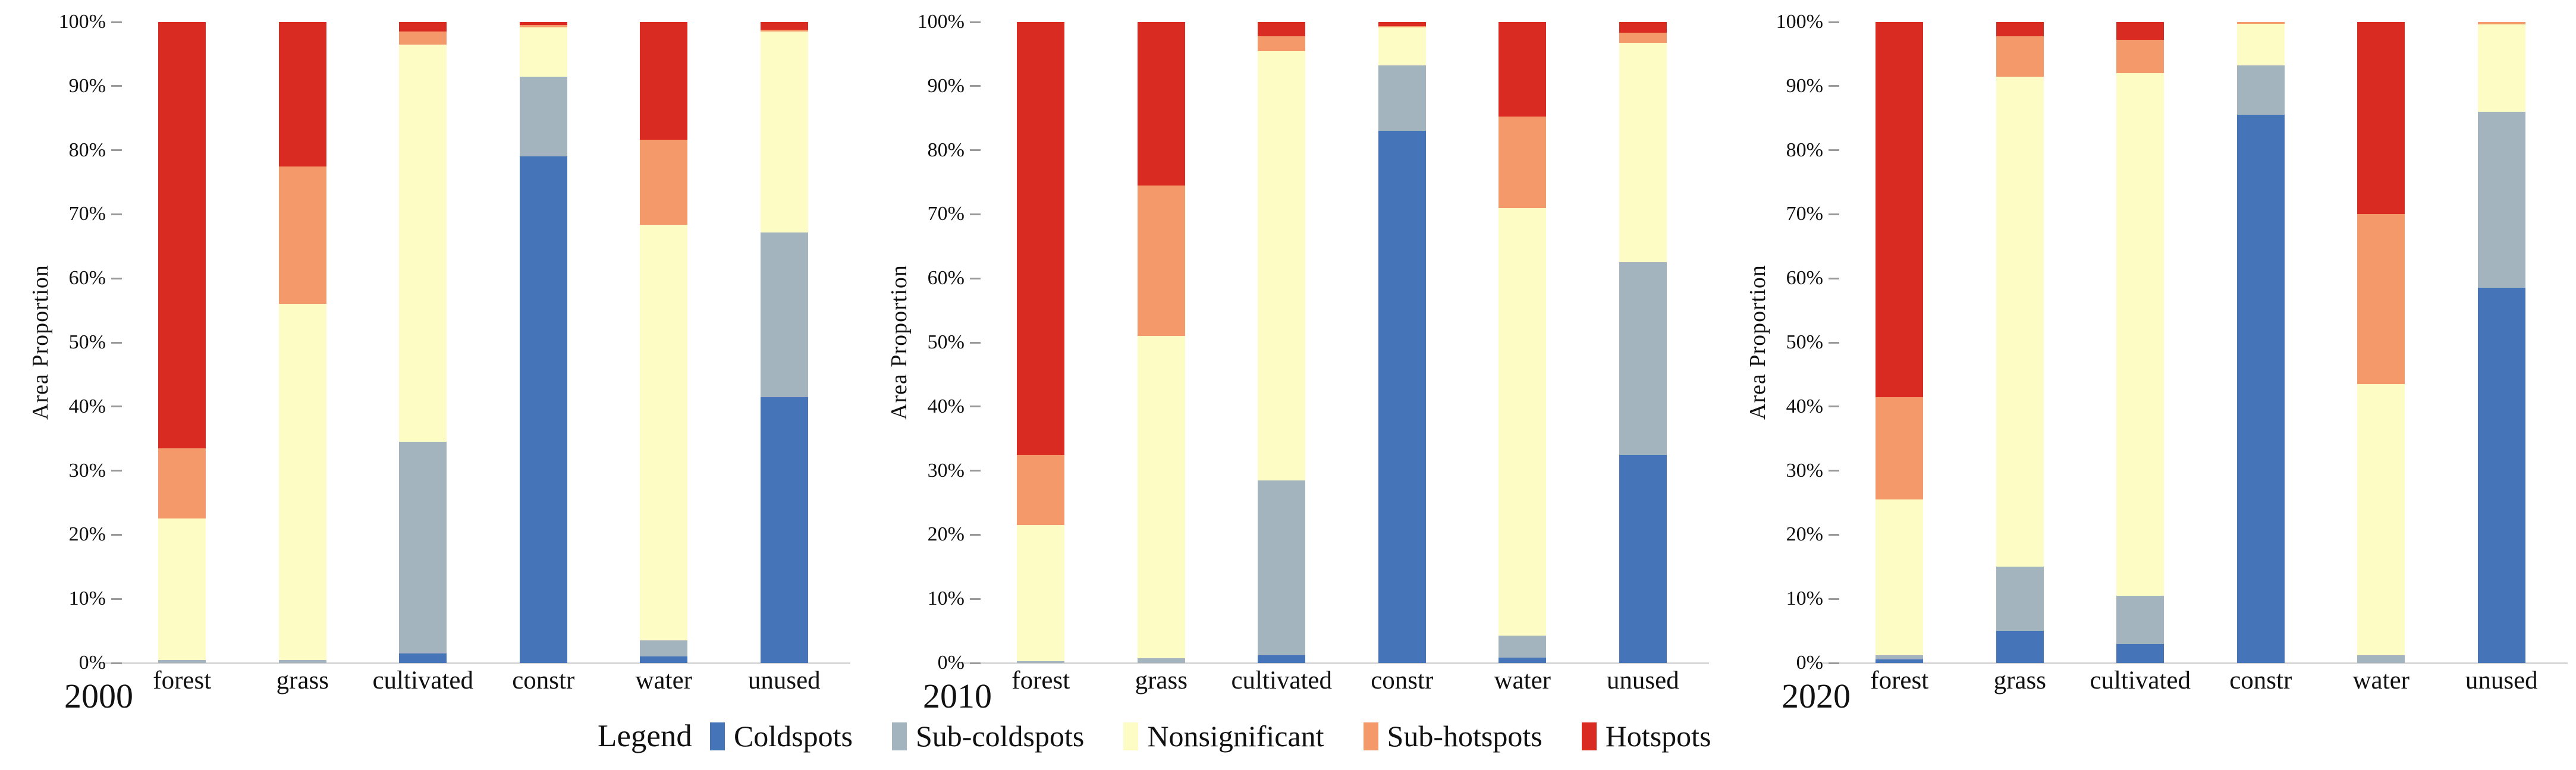 The height and width of the screenshot is (770, 2576). Describe the element at coordinates (1804, 150) in the screenshot. I see `y-tick-label: 80%` at that location.